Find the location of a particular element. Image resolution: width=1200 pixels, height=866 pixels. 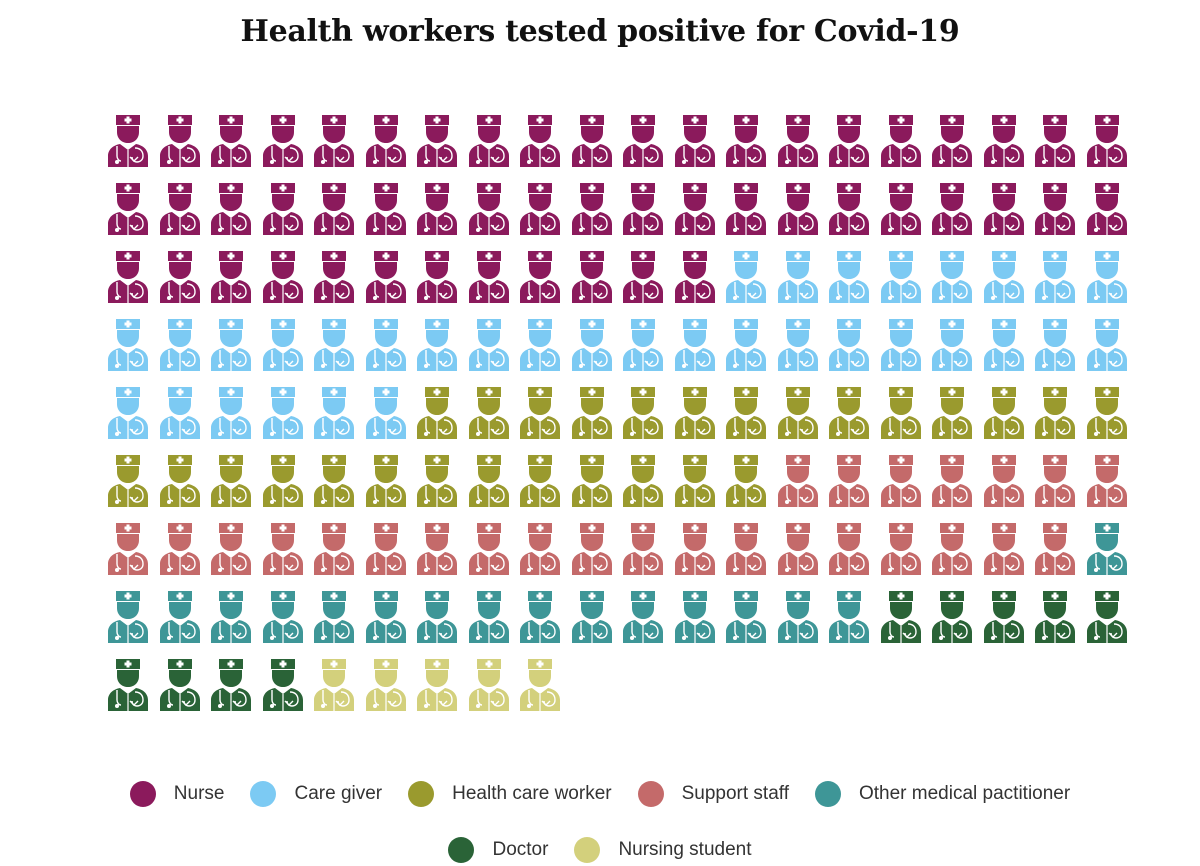

legend-item-health-care-worker: Health care worker is located at coordinates (510, 794).